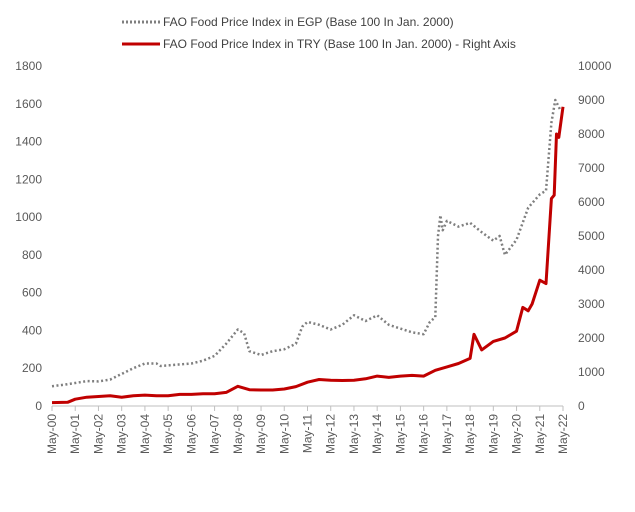 The width and height of the screenshot is (635, 512). I want to click on y-right-tick-label: 9000, so click(591, 100).